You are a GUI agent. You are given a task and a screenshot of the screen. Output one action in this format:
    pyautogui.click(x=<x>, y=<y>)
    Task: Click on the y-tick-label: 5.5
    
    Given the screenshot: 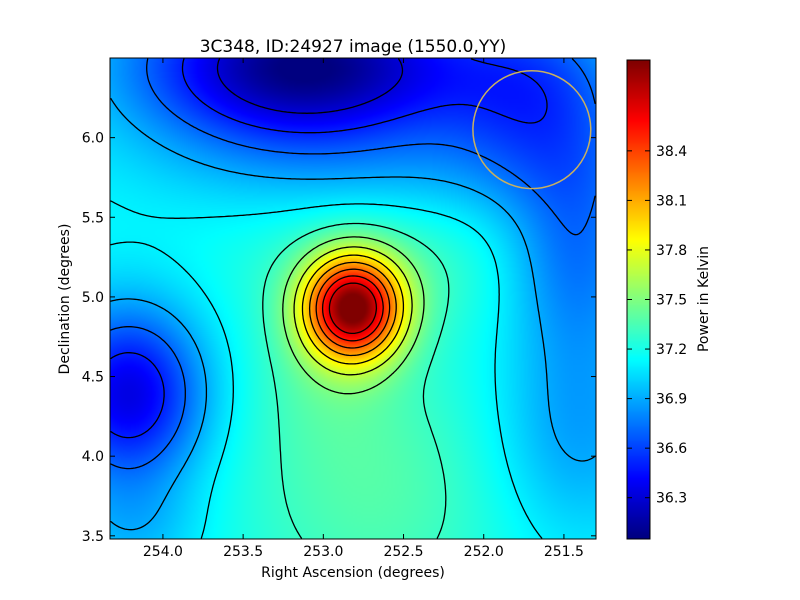 What is the action you would take?
    pyautogui.click(x=93, y=218)
    